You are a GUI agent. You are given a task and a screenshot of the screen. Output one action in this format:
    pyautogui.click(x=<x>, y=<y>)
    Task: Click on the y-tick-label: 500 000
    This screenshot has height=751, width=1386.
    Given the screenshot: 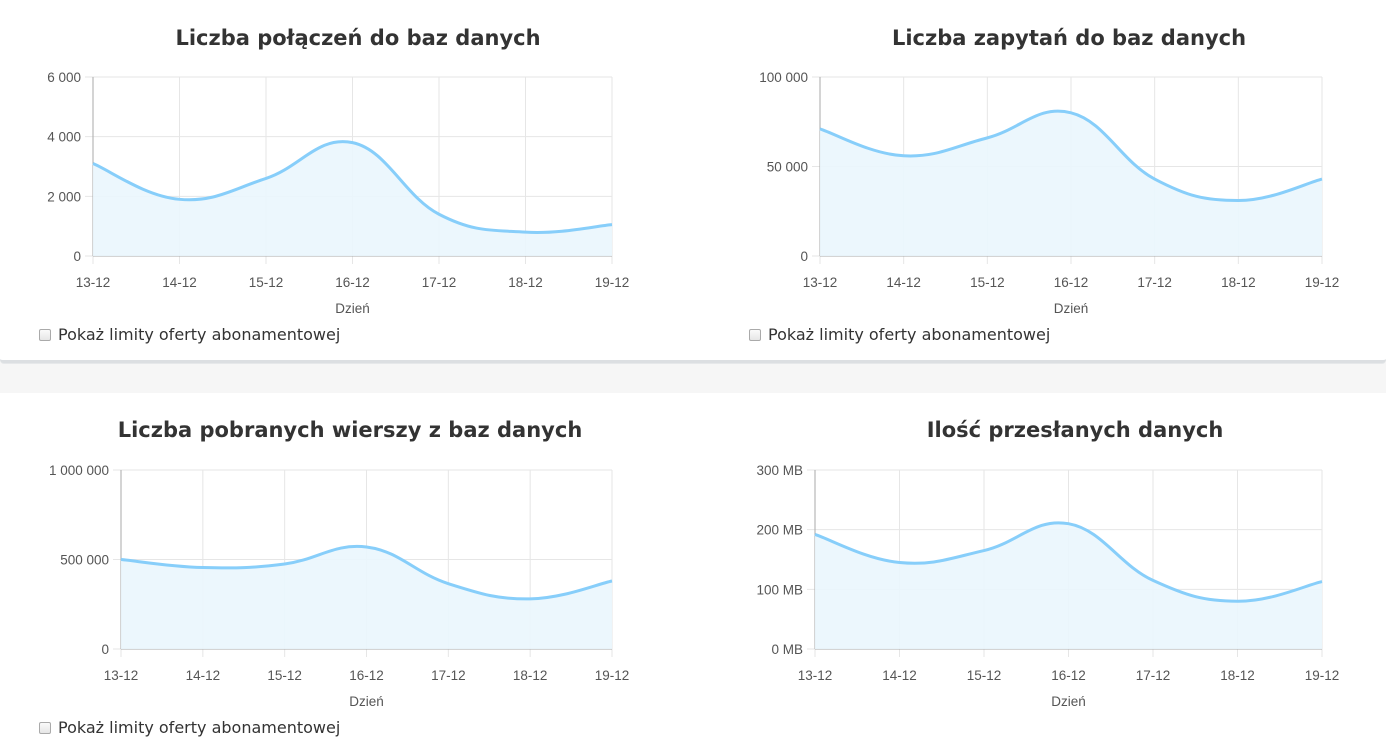 What is the action you would take?
    pyautogui.click(x=84, y=560)
    